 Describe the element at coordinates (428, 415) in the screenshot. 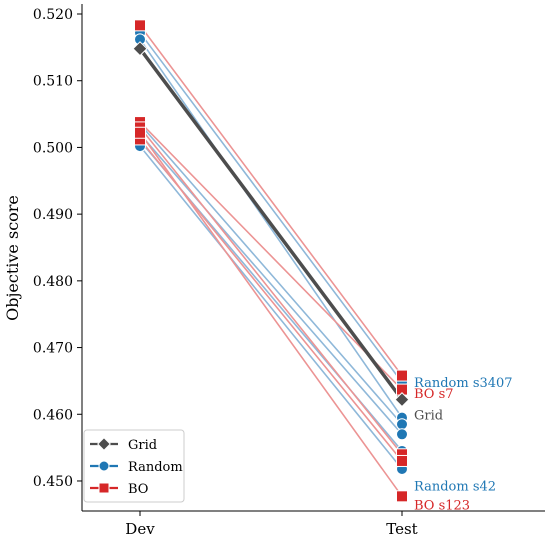

I see `annotation-label-2: Grid` at that location.